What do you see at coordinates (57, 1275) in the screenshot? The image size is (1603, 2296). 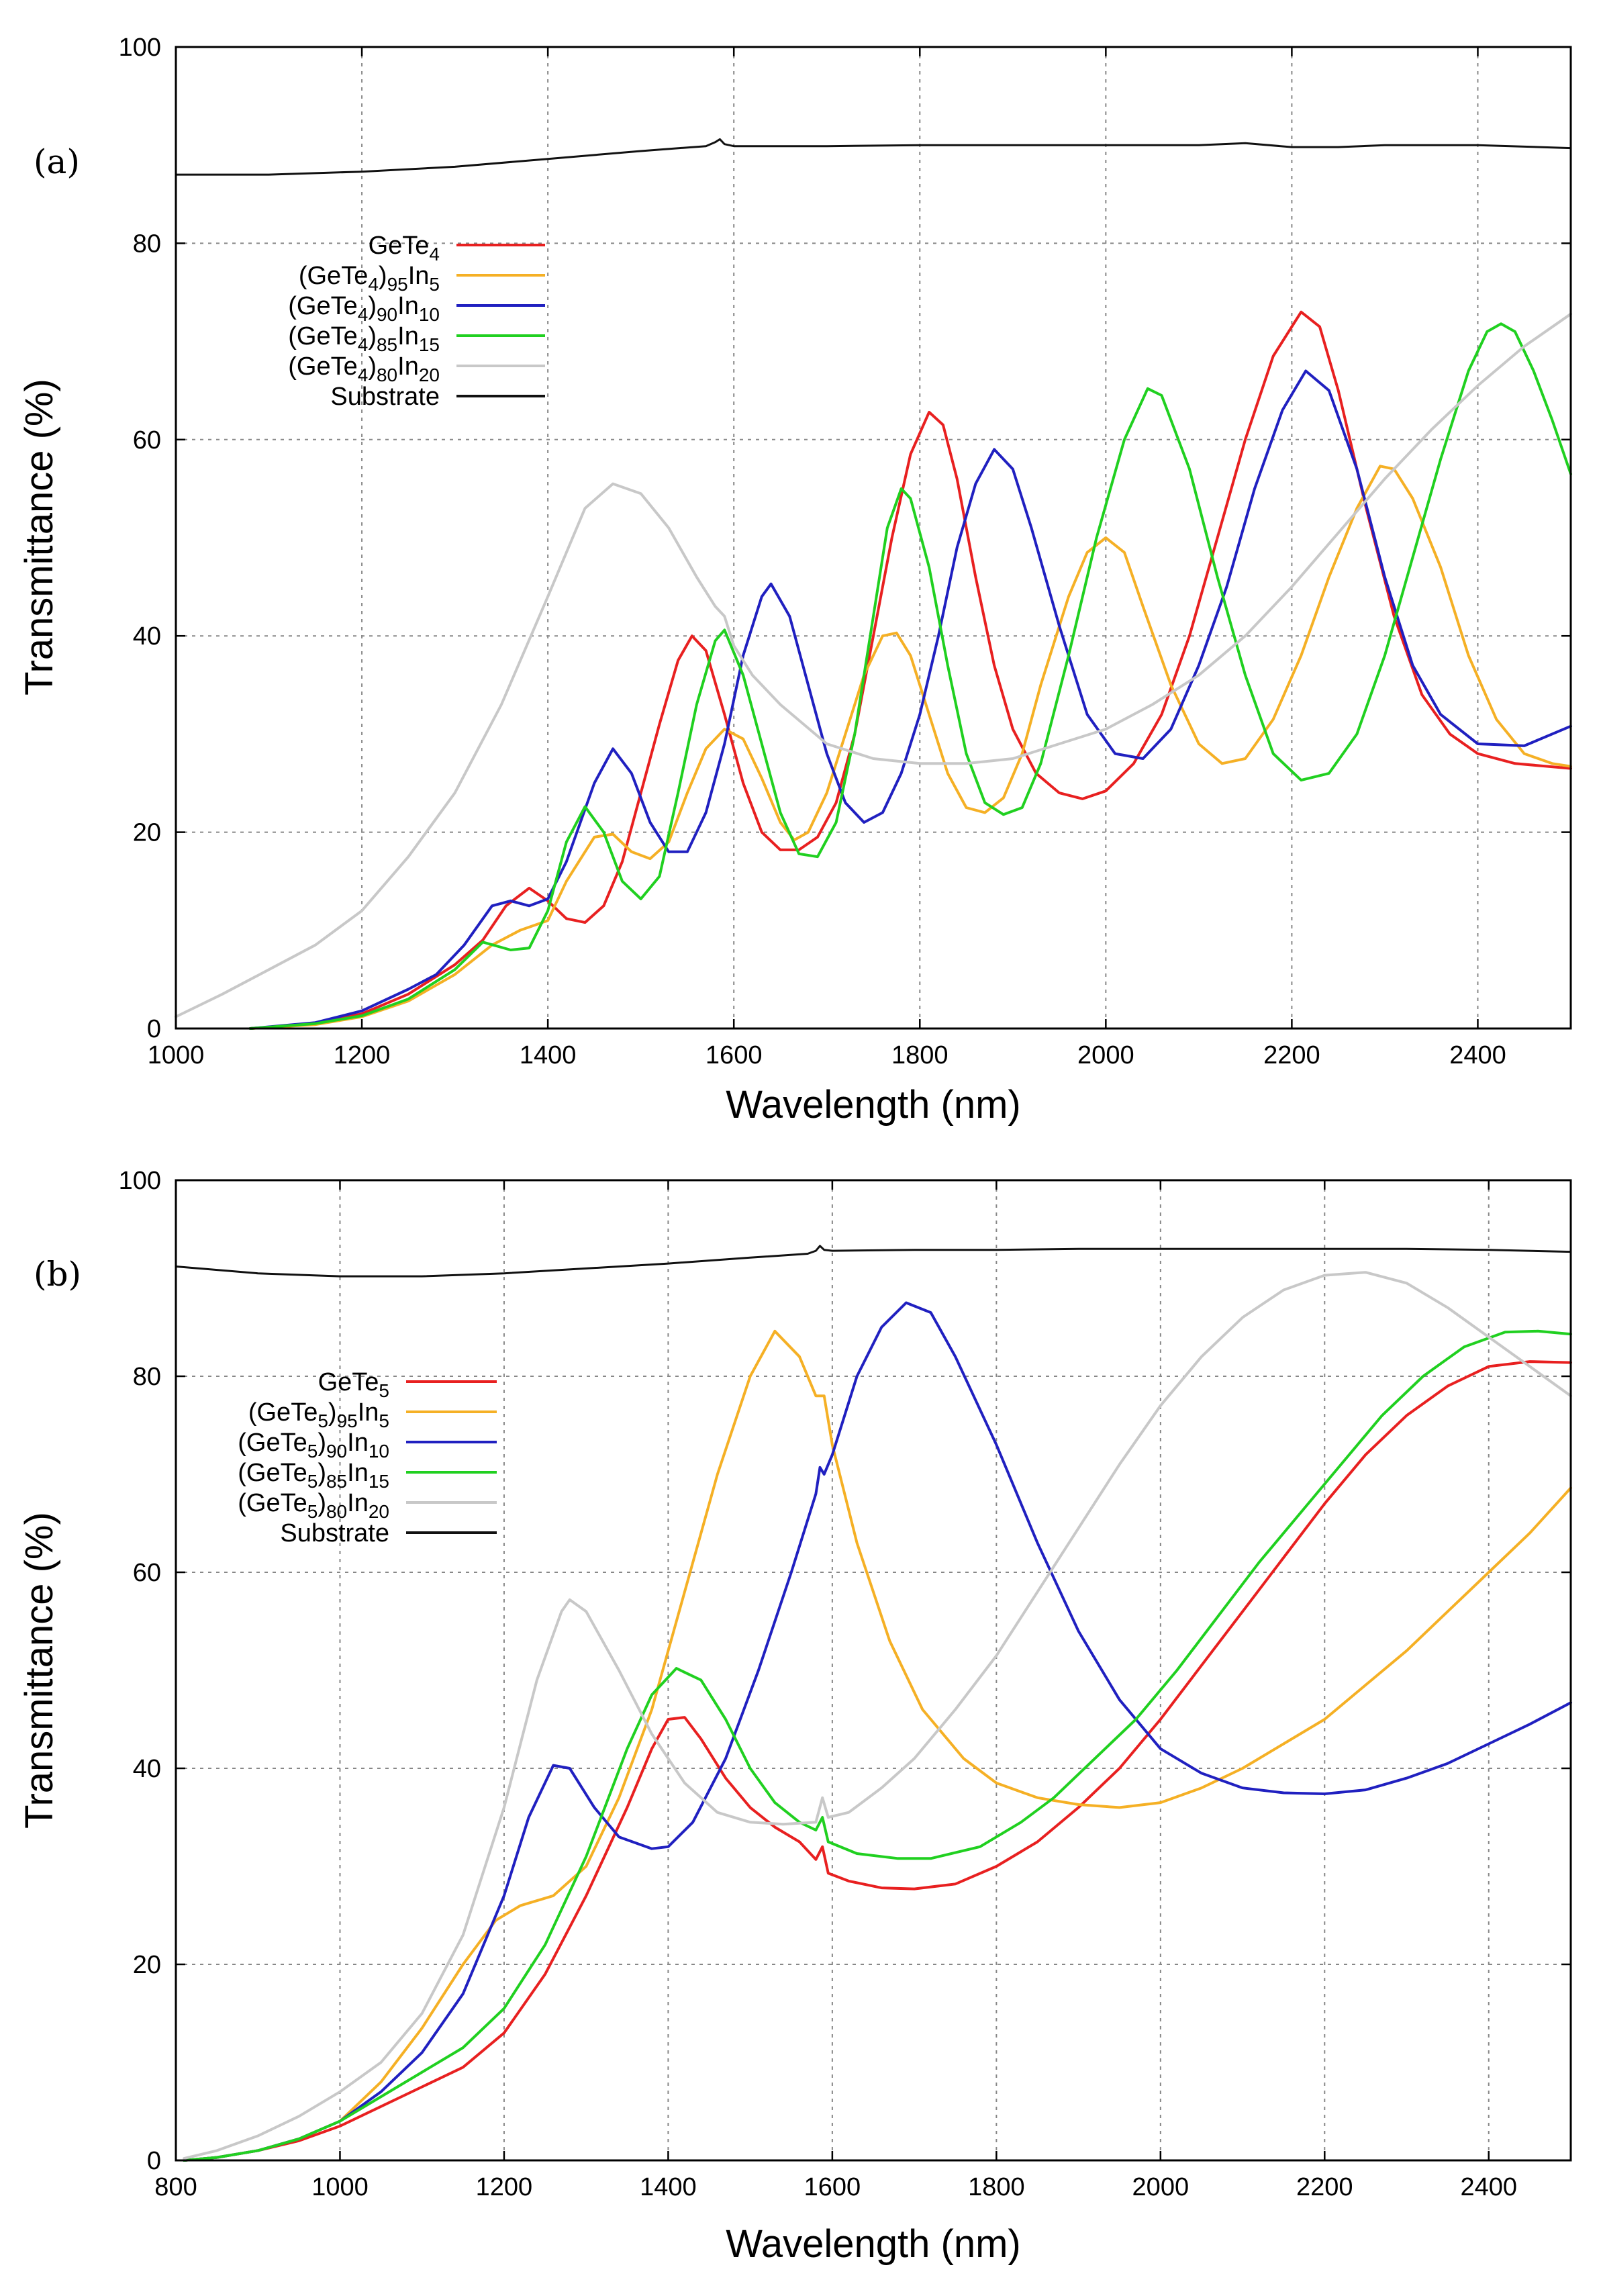 I see `panel-label: (b)` at bounding box center [57, 1275].